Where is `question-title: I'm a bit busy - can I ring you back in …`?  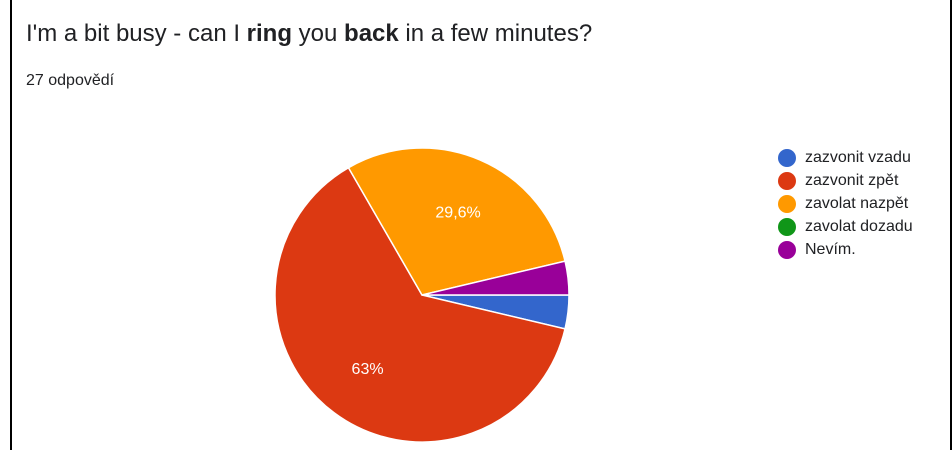
question-title: I'm a bit busy - can I ring you back in … is located at coordinates (309, 34).